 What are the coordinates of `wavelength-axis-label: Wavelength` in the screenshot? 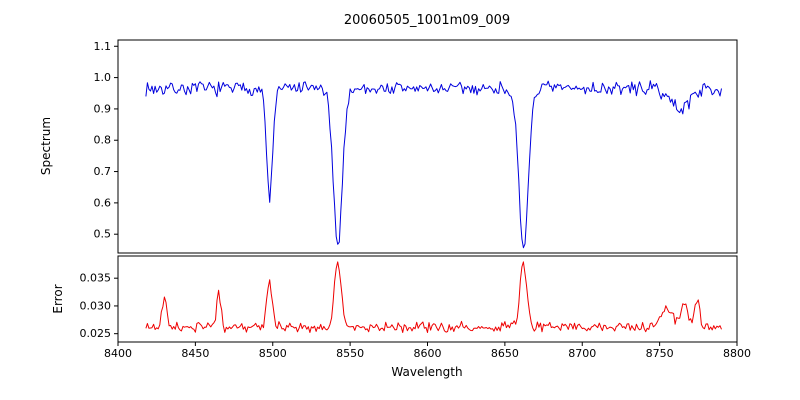 It's located at (427, 372).